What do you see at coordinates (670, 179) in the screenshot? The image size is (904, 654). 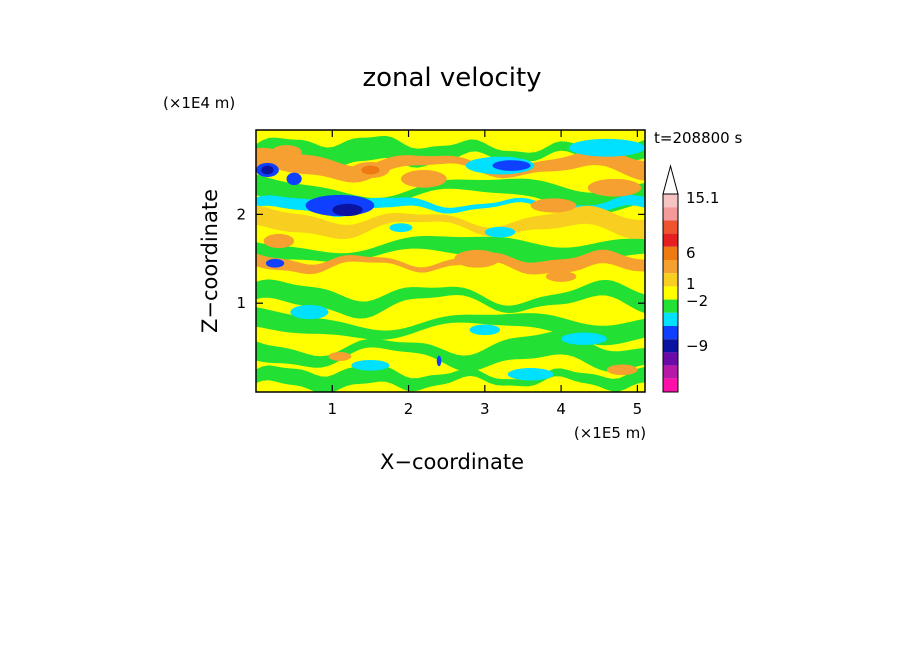 I see `colorbar-arrow` at bounding box center [670, 179].